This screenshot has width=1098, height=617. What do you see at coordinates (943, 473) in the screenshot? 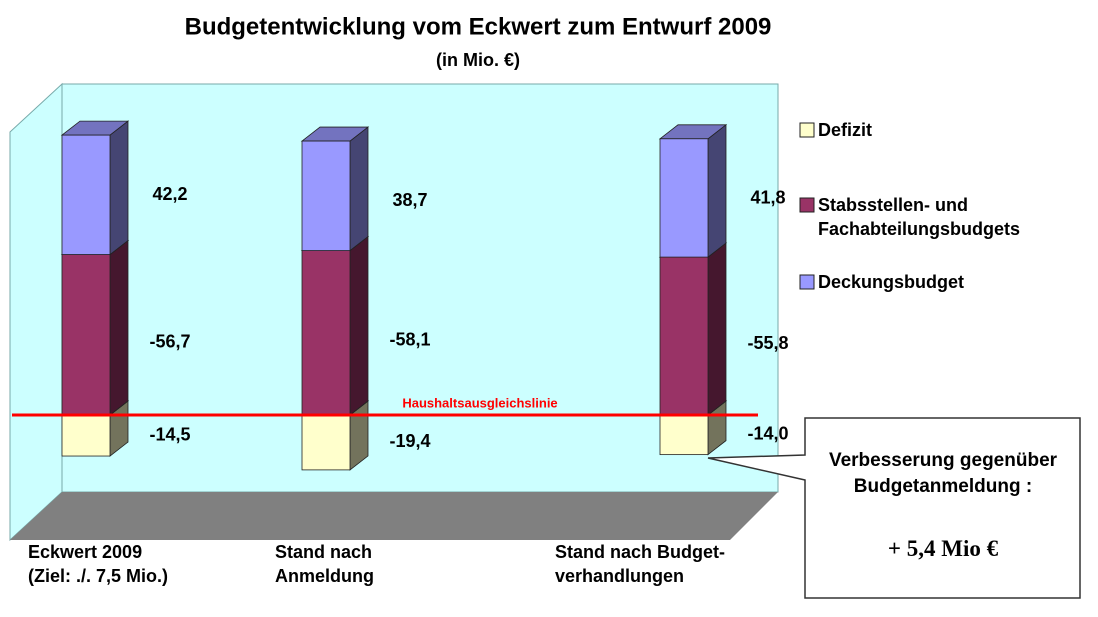
I see `callout-text: Verbesserung gegenüber Budgetanmeldung :` at bounding box center [943, 473].